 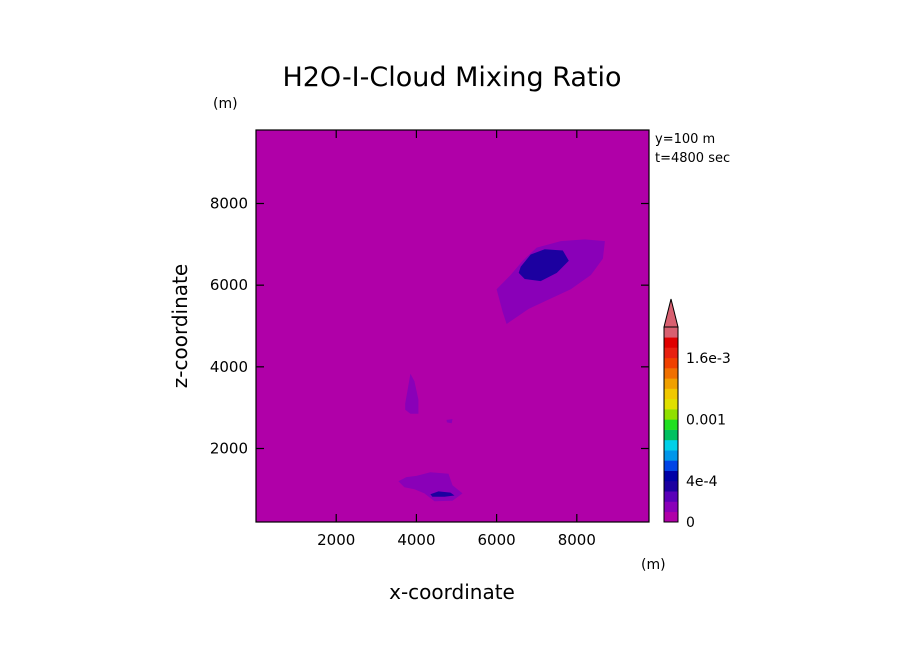 I want to click on colorbar: 0 4e-4 0.001 1.6e-3, so click(x=697, y=414).